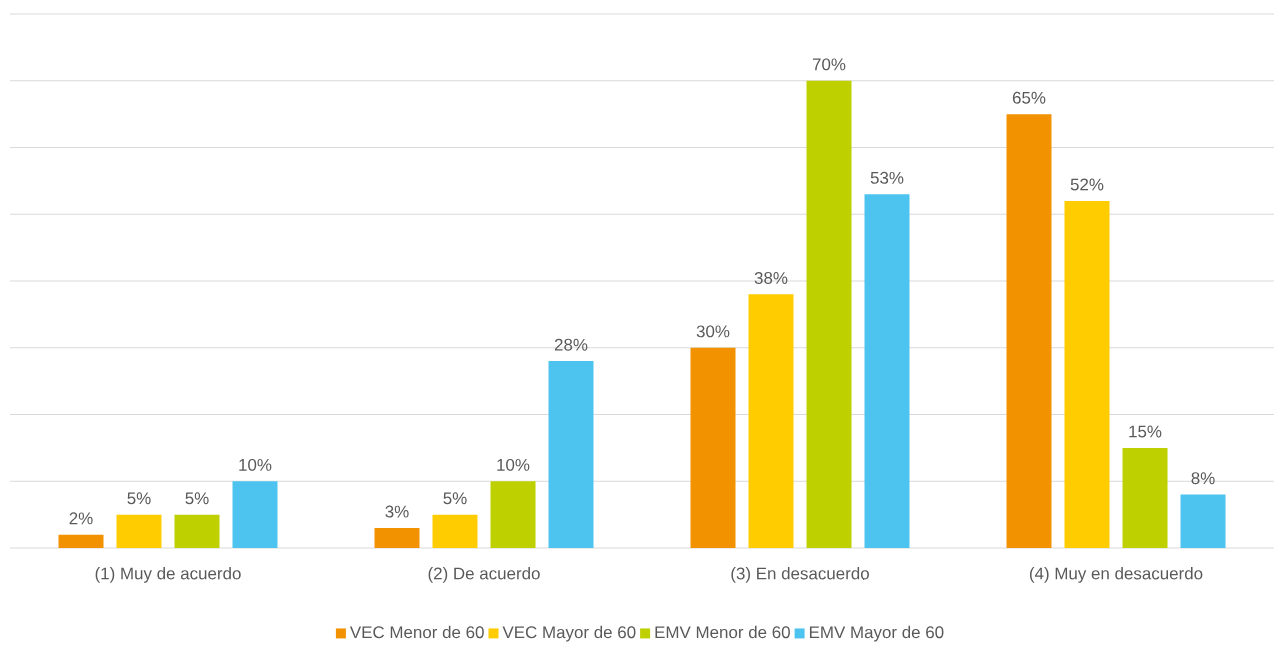  I want to click on legend-label: EMV Menor de 60, so click(722, 632).